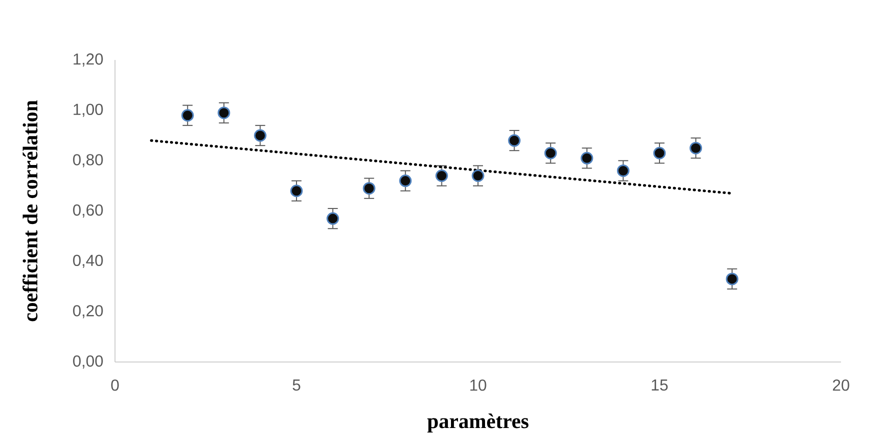 The image size is (879, 434). I want to click on x-tick-label: 10, so click(478, 385).